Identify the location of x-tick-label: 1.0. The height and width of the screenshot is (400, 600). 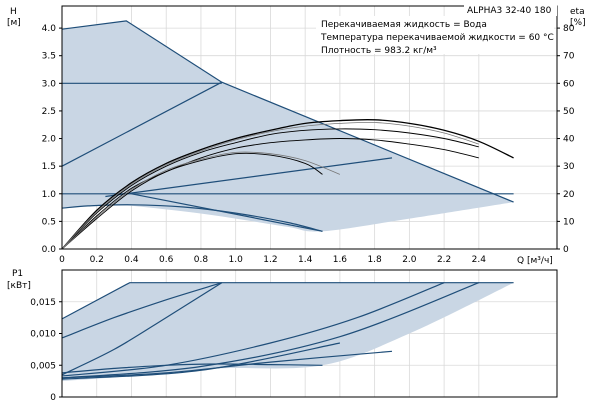
(236, 260).